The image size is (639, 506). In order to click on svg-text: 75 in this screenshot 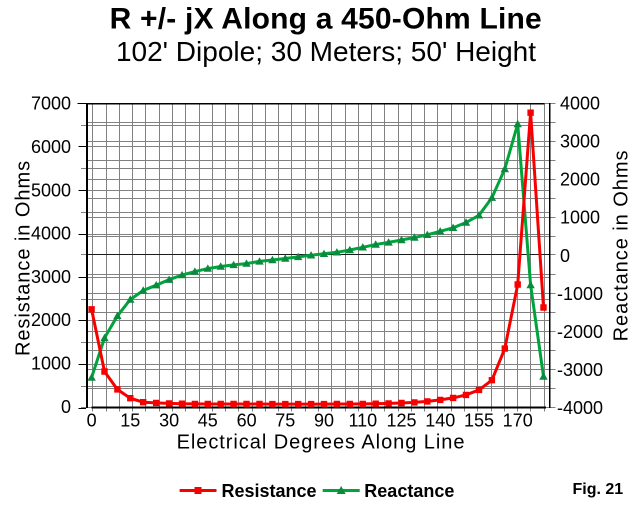, I will do `click(285, 421)`.